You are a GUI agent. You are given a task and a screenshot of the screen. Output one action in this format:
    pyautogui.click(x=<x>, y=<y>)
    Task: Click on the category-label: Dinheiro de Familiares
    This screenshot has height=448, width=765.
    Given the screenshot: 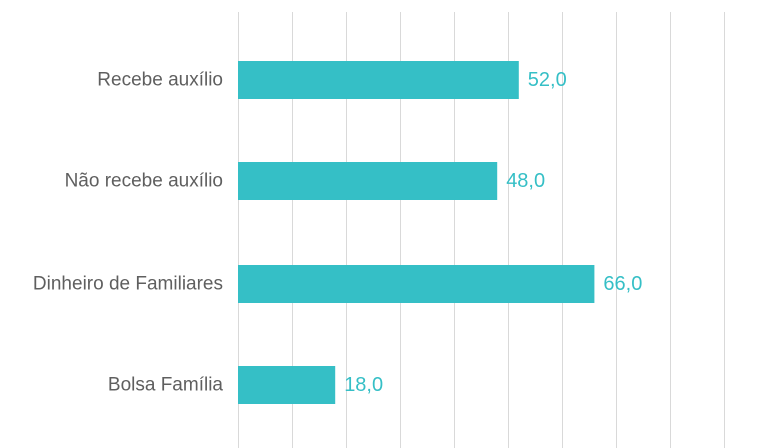 What is the action you would take?
    pyautogui.click(x=128, y=284)
    